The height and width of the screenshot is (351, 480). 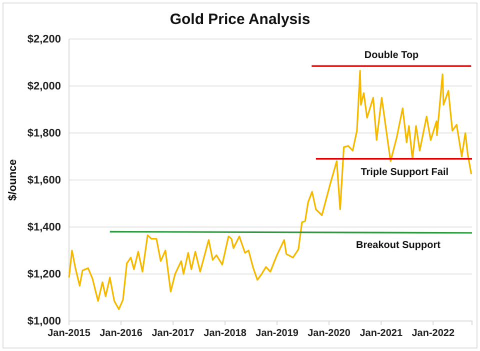 I want to click on annotation: Breakout Support, so click(x=399, y=246).